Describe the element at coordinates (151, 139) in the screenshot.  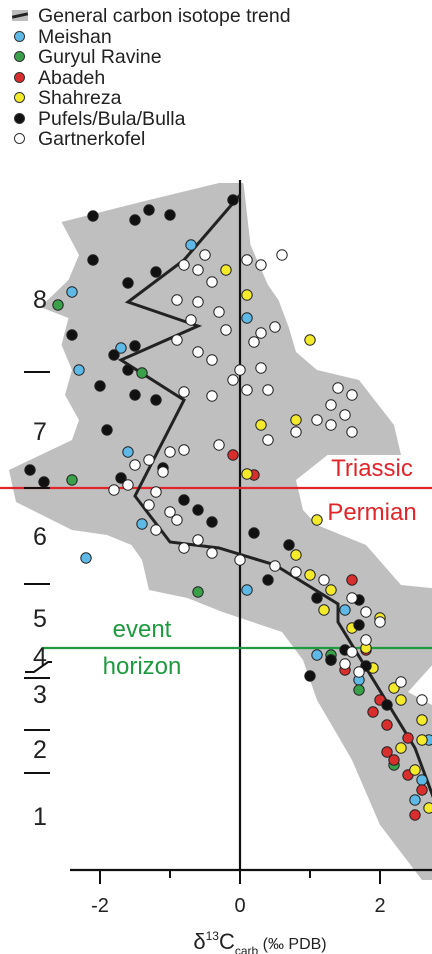
I see `legend-item-6: Gartnerkofel` at that location.